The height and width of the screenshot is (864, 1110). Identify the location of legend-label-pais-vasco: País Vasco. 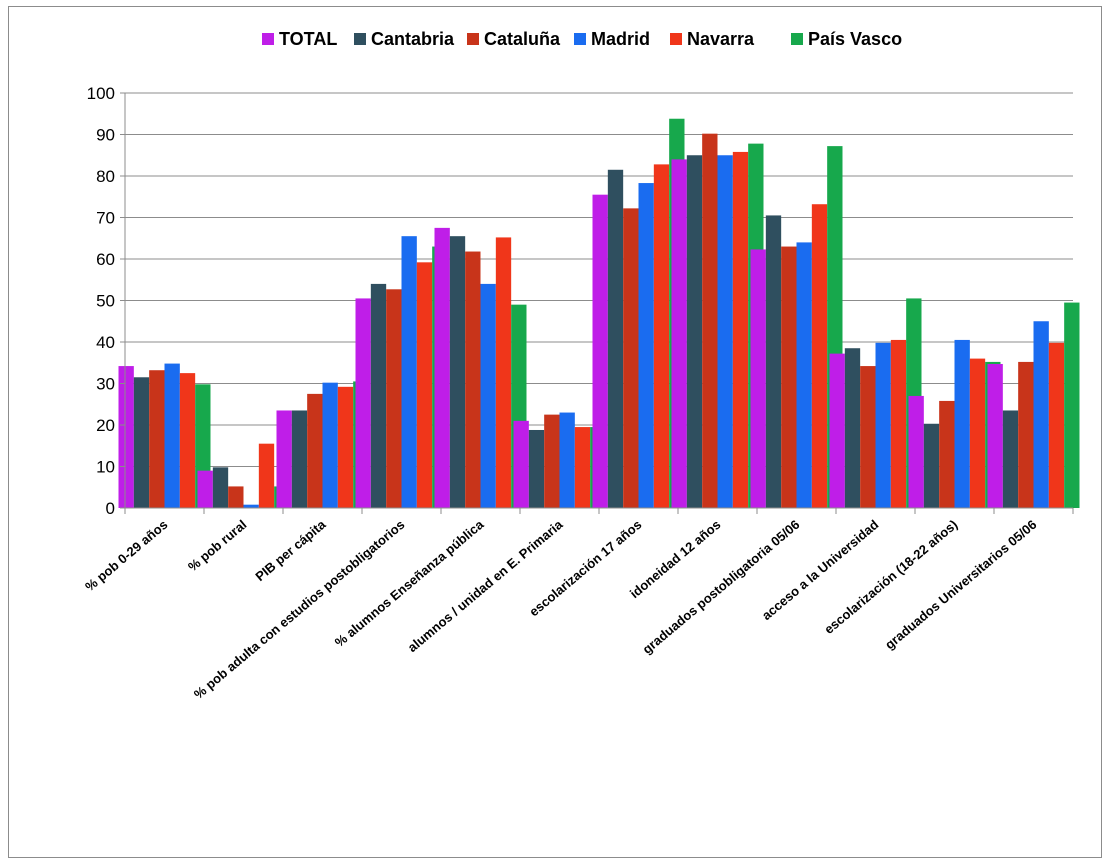
(855, 39).